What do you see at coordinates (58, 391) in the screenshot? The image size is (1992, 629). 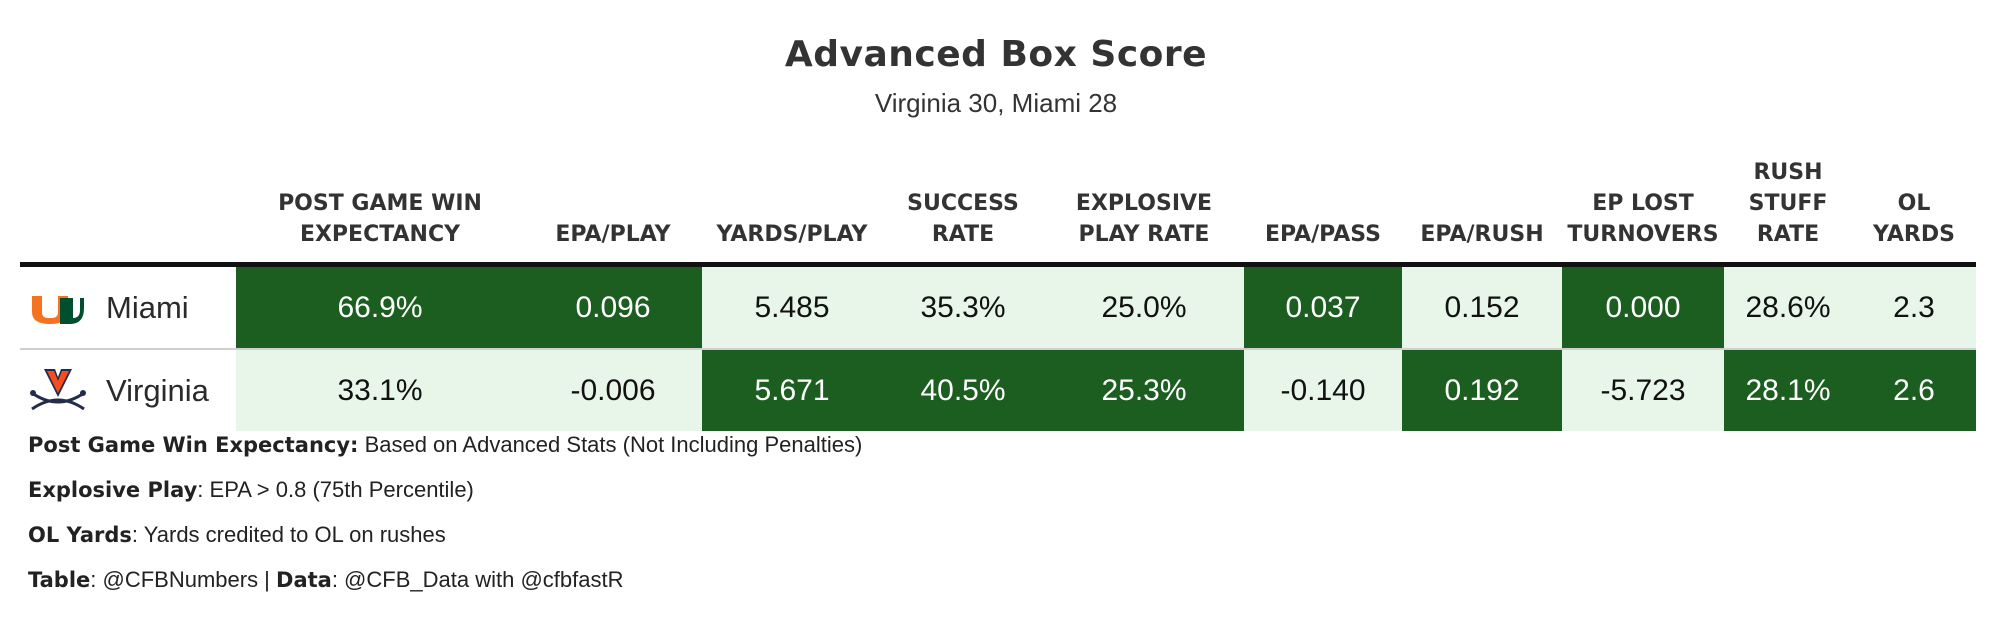 I see `virginia-sabres-logo-icon` at bounding box center [58, 391].